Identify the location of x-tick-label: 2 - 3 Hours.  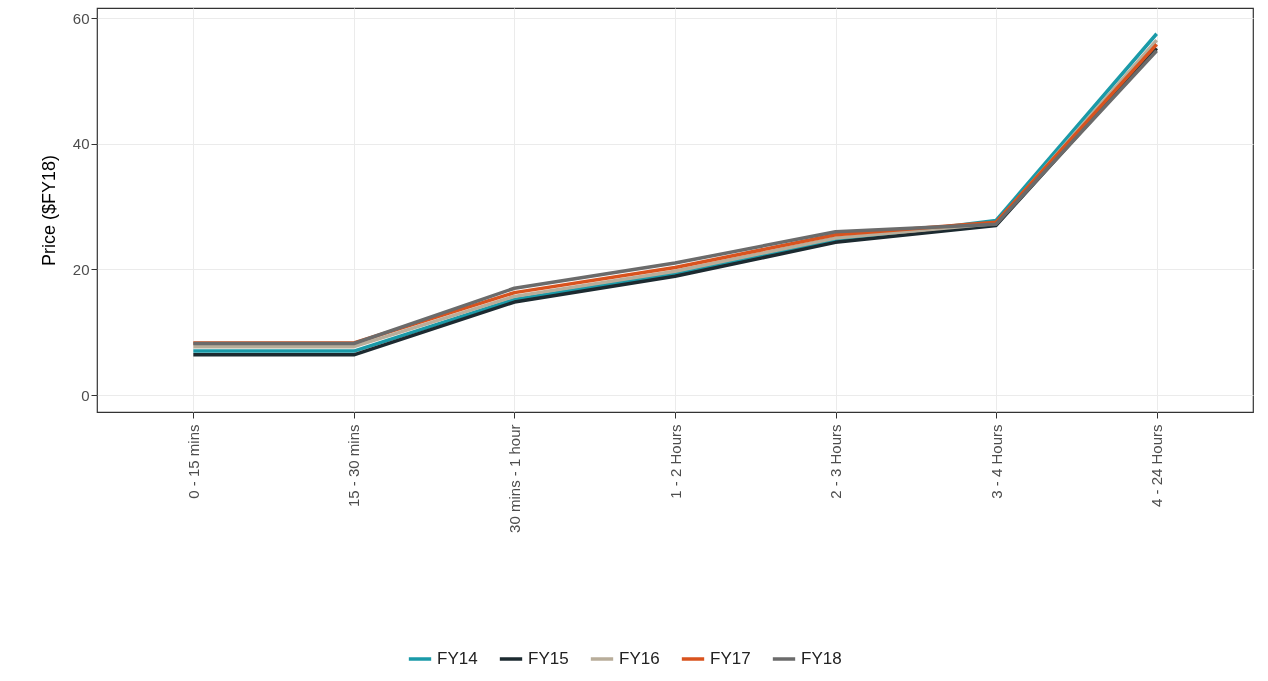
(836, 461).